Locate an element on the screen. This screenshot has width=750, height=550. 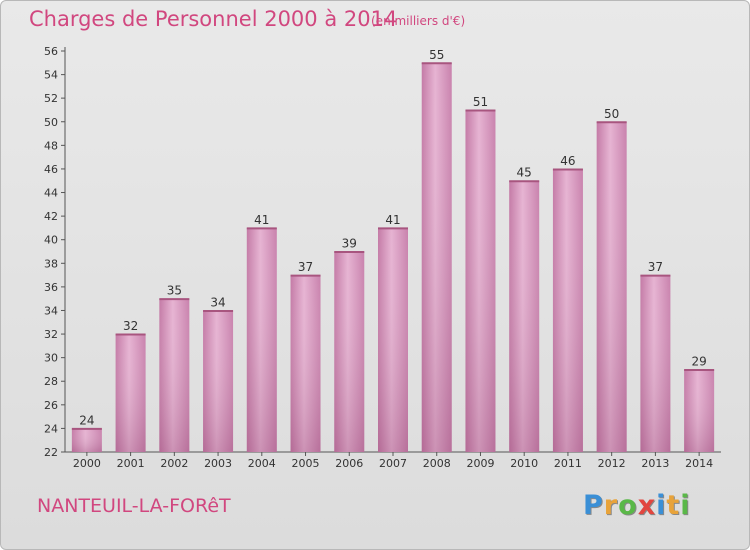
logo-letter: P is located at coordinates (593, 505).